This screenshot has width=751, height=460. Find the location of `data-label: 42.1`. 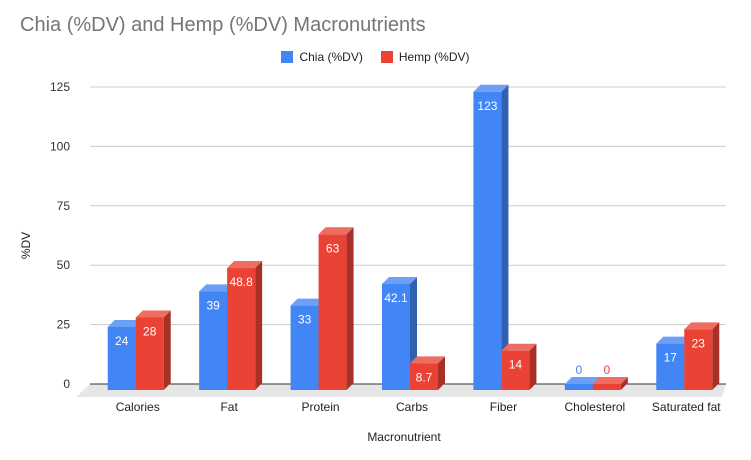

data-label: 42.1 is located at coordinates (396, 298).